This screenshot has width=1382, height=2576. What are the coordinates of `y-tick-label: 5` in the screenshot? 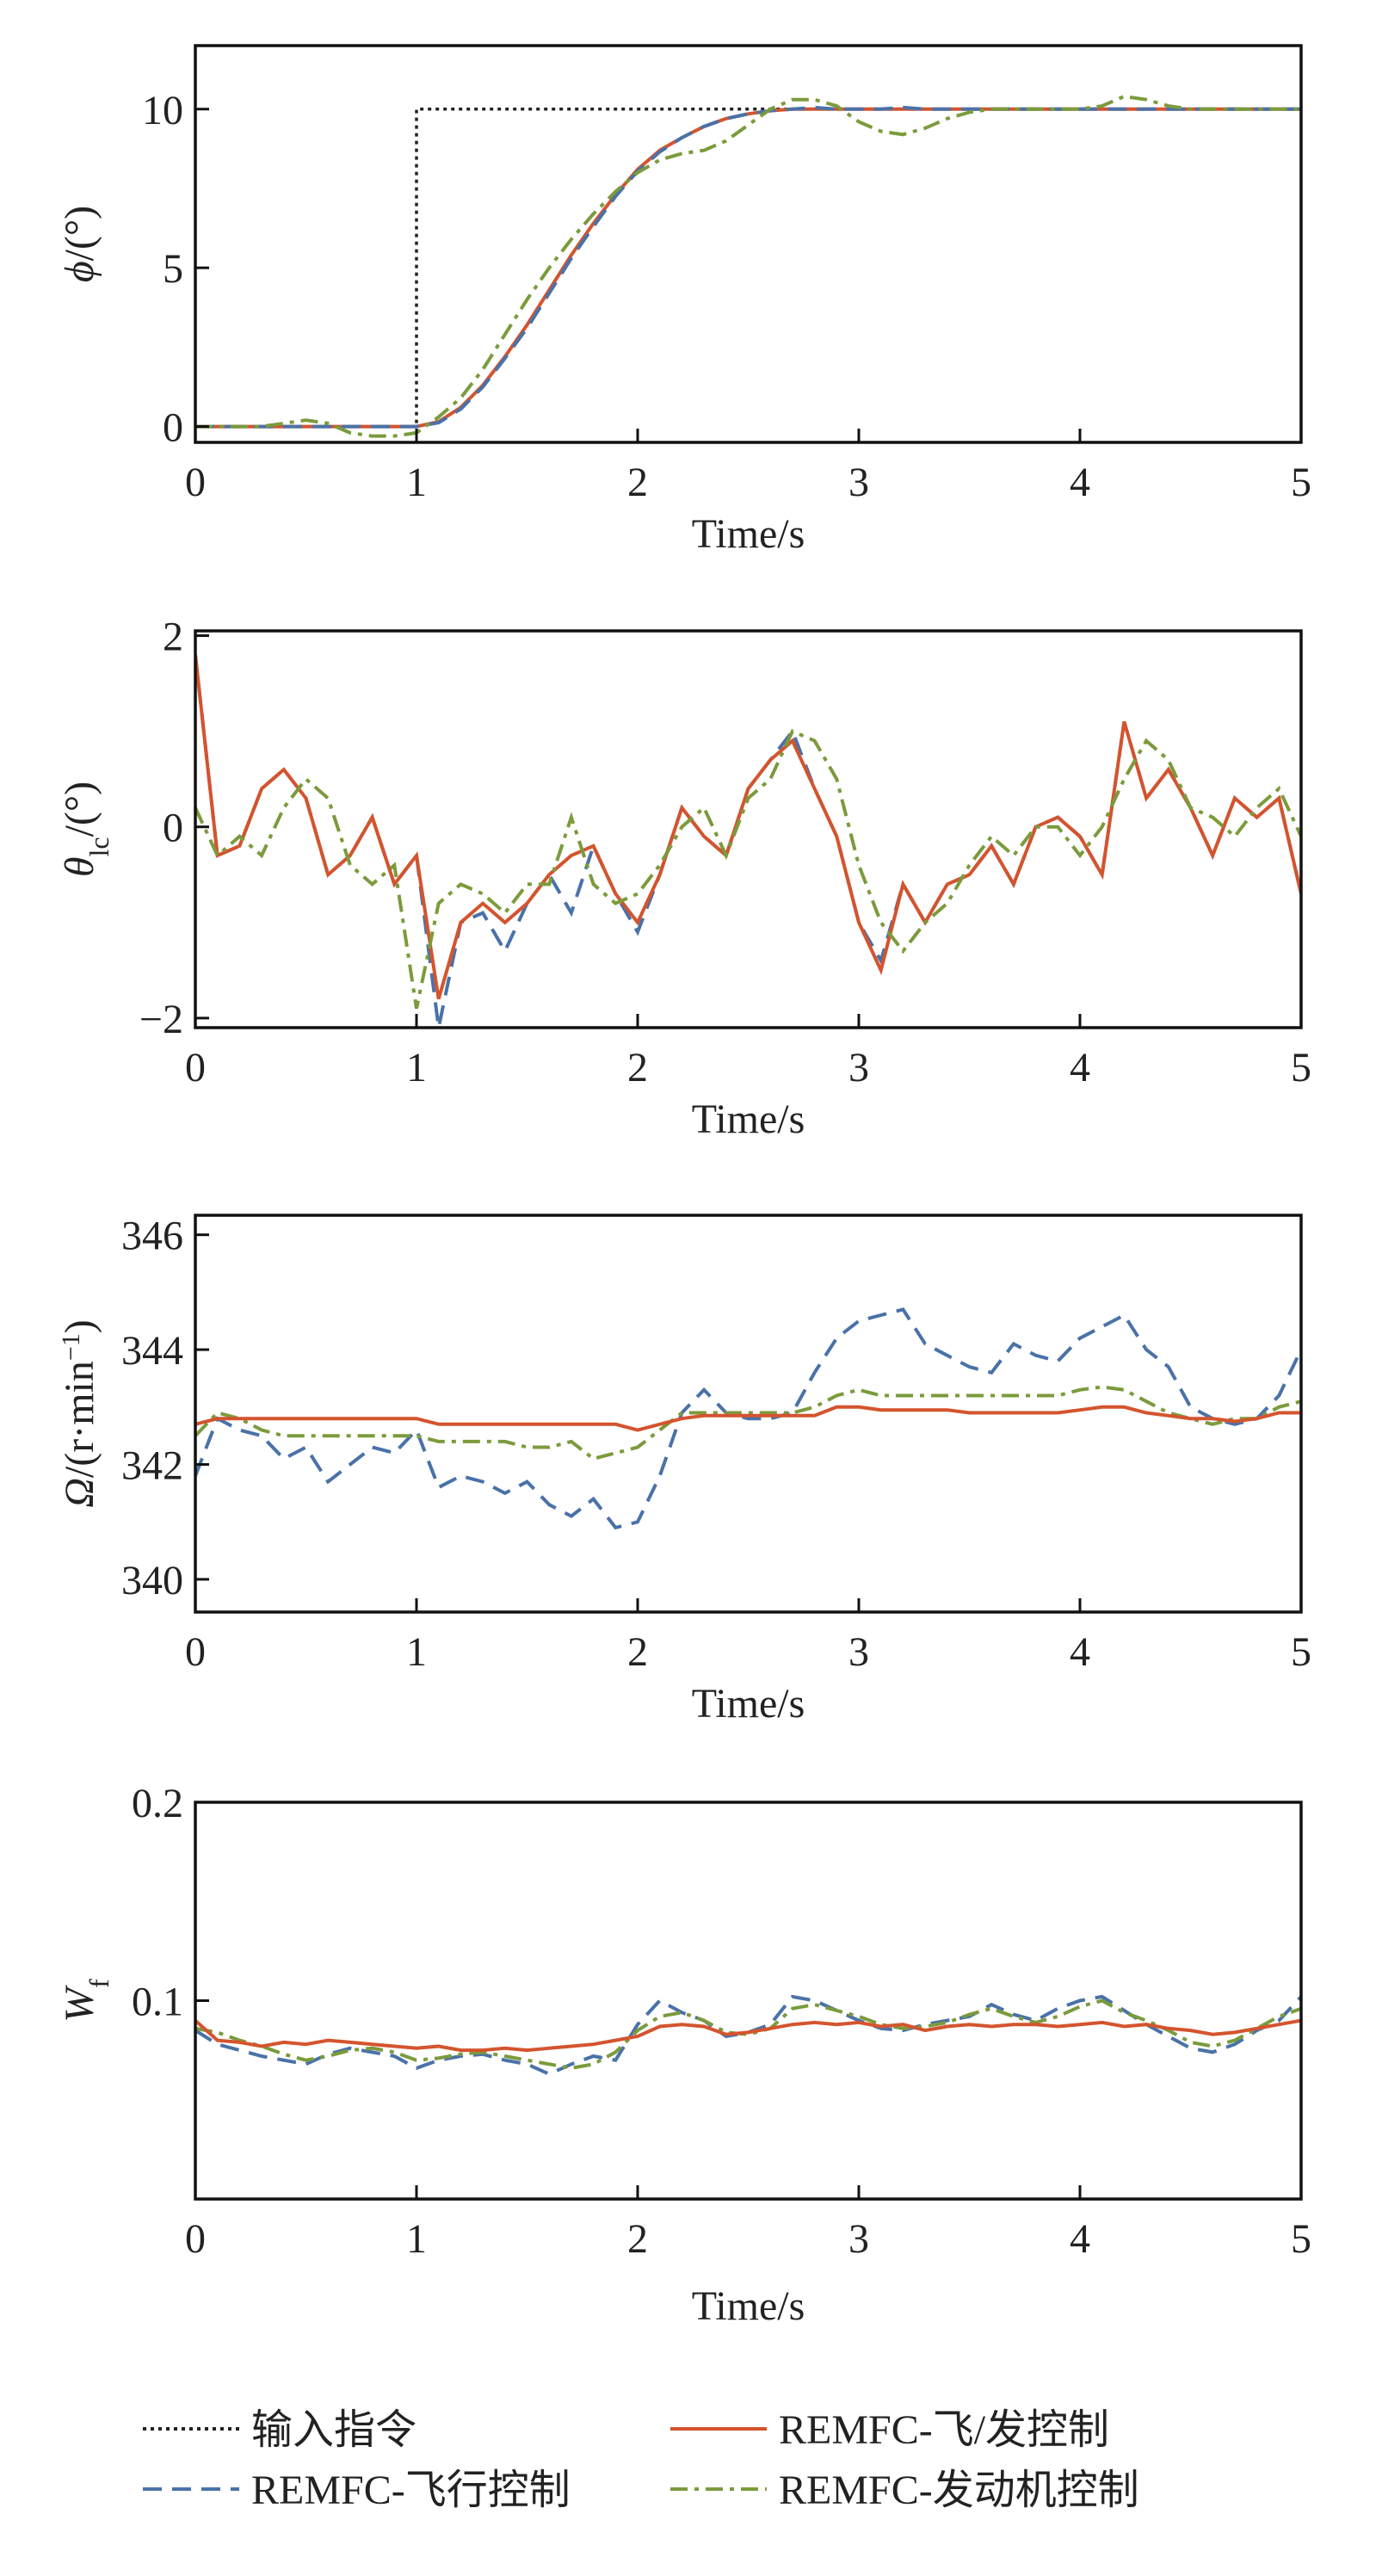 It's located at (173, 269).